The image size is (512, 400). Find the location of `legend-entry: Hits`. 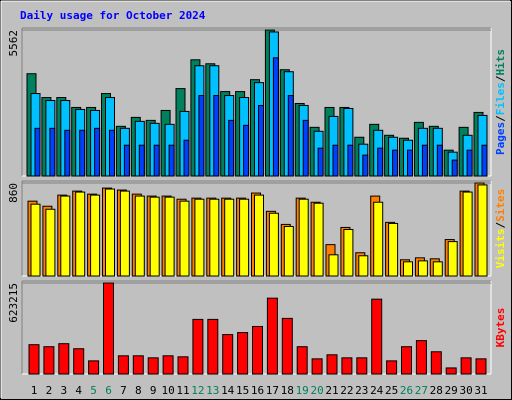

legend-entry: Hits is located at coordinates (500, 62).